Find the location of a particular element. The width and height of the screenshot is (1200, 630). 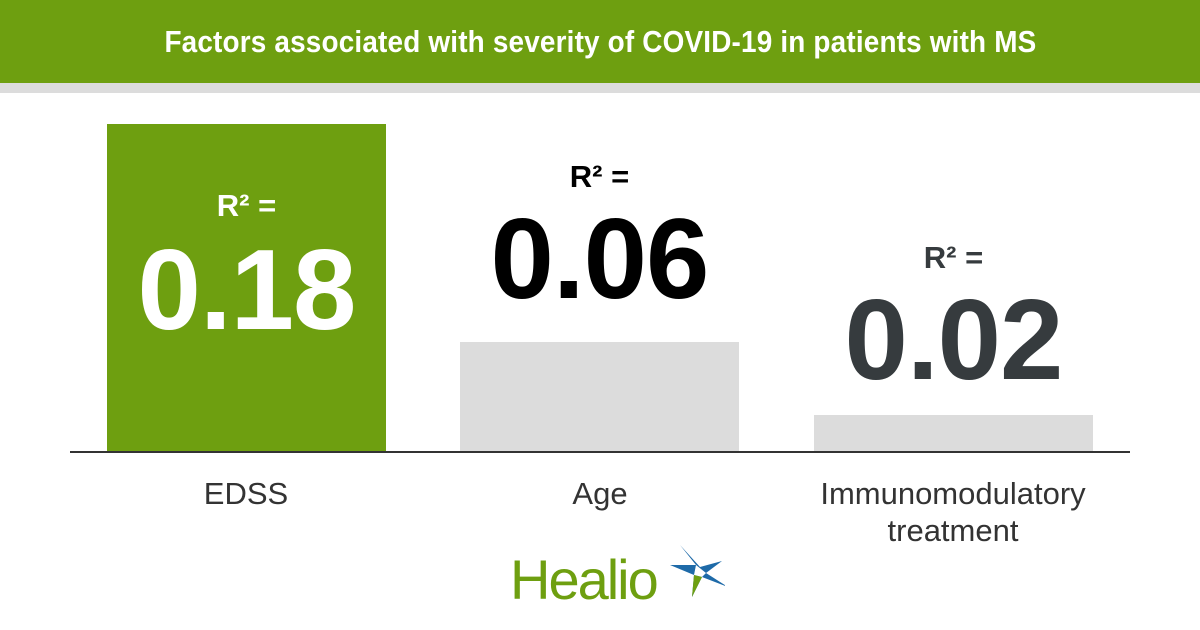

category-label-edss: EDSS is located at coordinates (246, 493).